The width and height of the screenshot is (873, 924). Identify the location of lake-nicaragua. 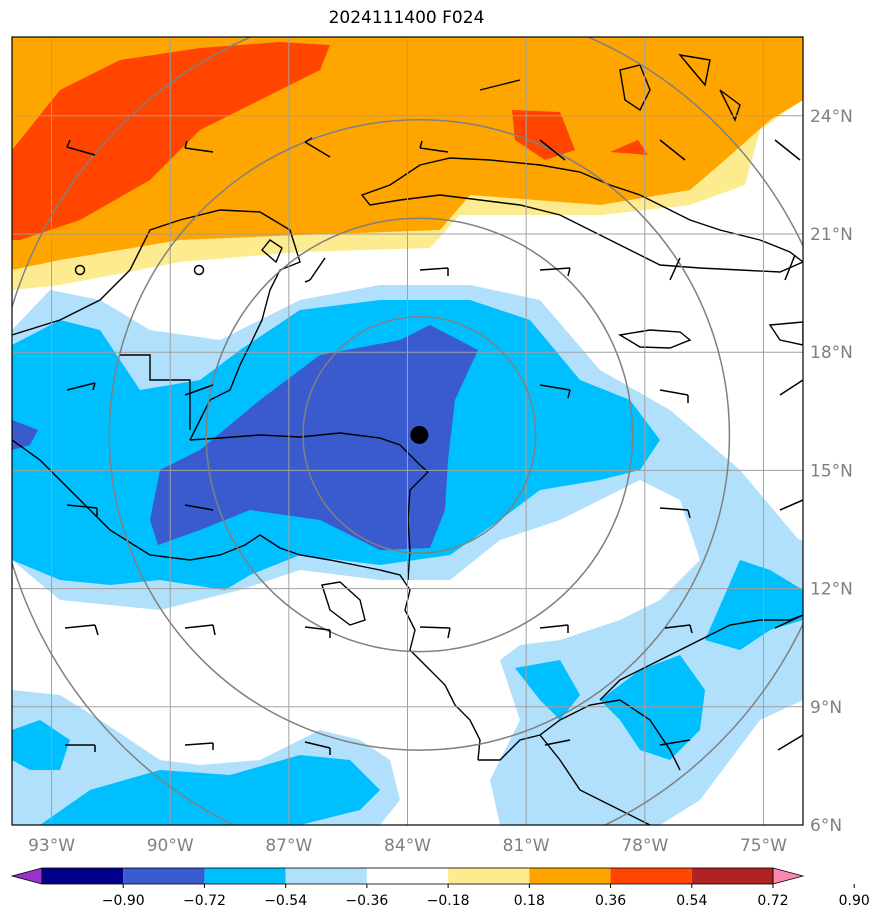
(343, 603).